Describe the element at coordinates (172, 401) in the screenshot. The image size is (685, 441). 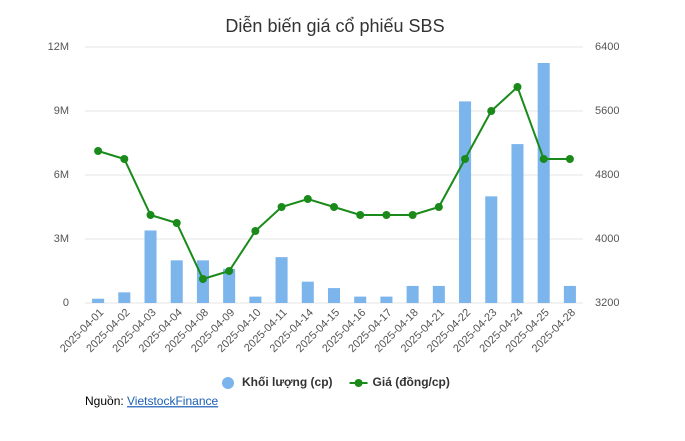
I see `source-link: VietstockFinance` at that location.